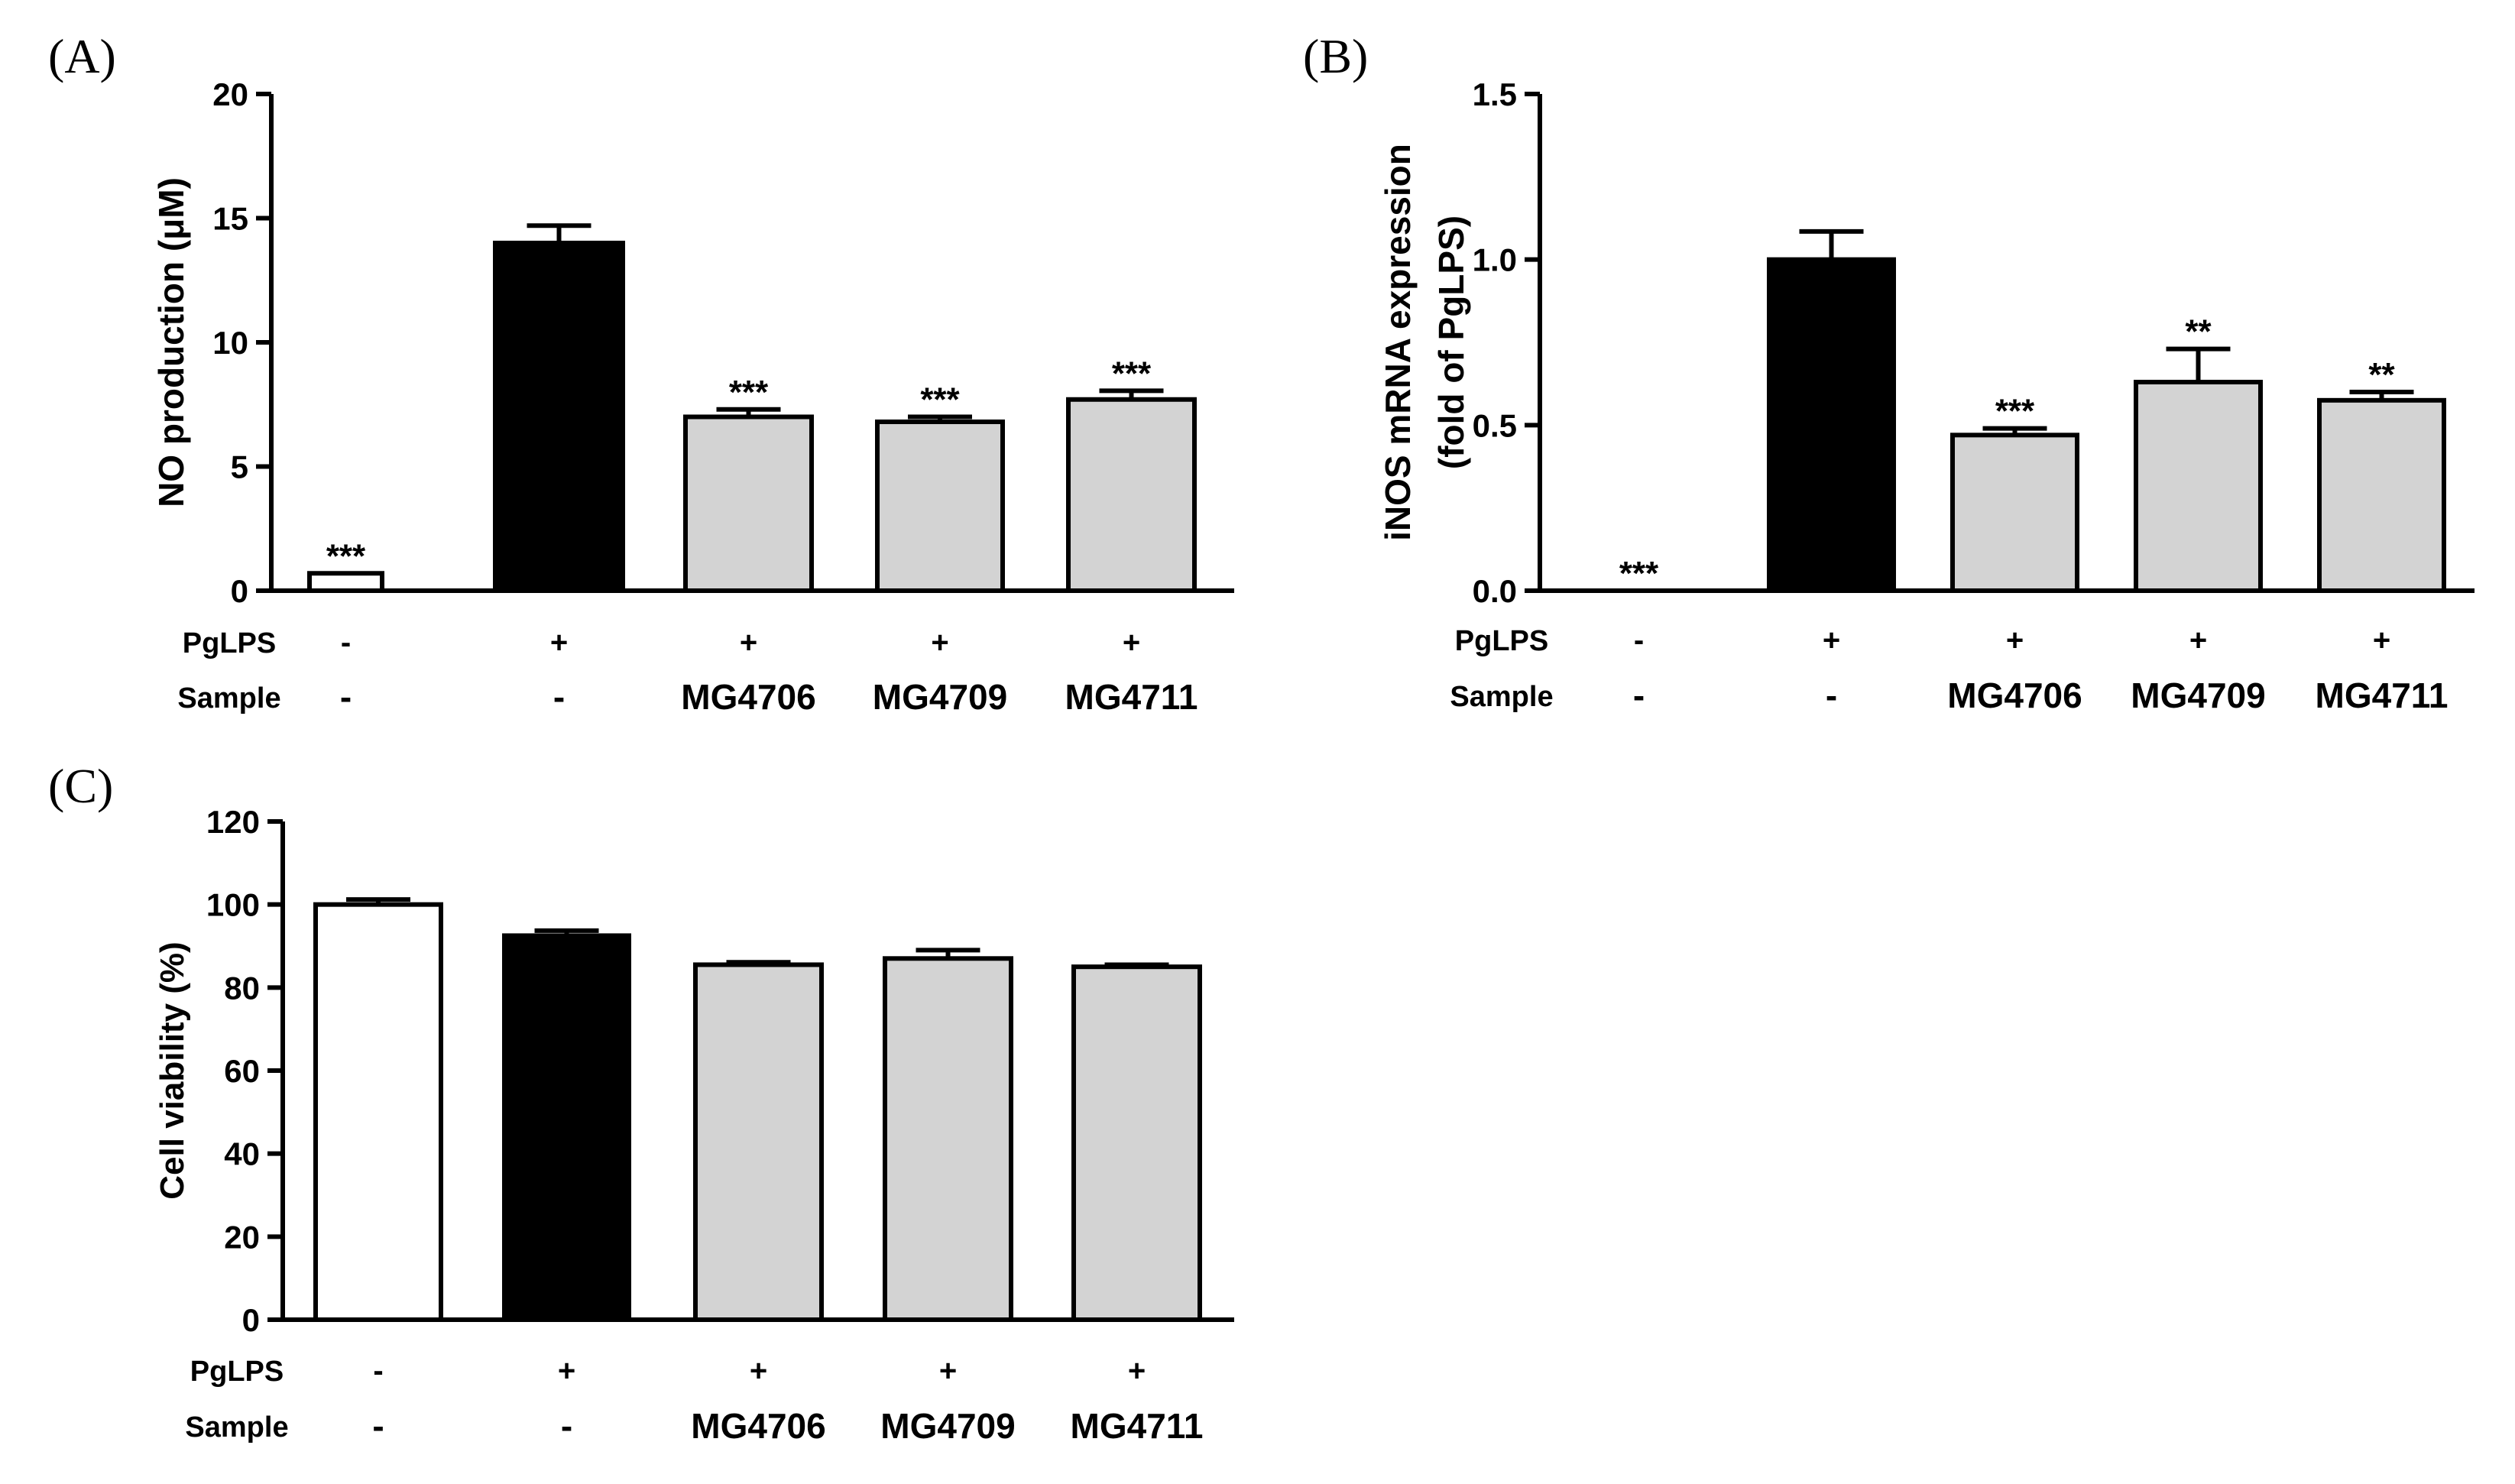  Describe the element at coordinates (940, 400) in the screenshot. I see `significance-label-4: ***` at that location.